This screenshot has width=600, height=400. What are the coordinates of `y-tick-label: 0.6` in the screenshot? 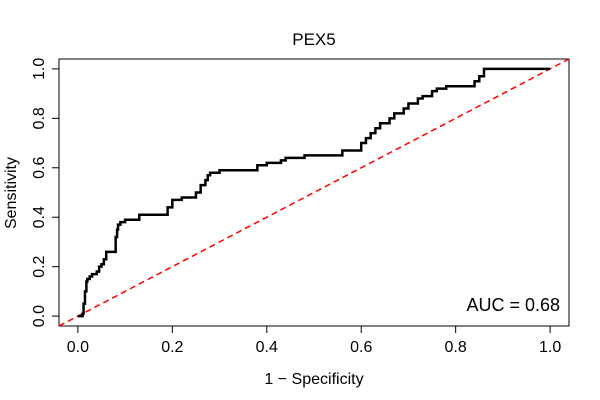 It's located at (39, 168).